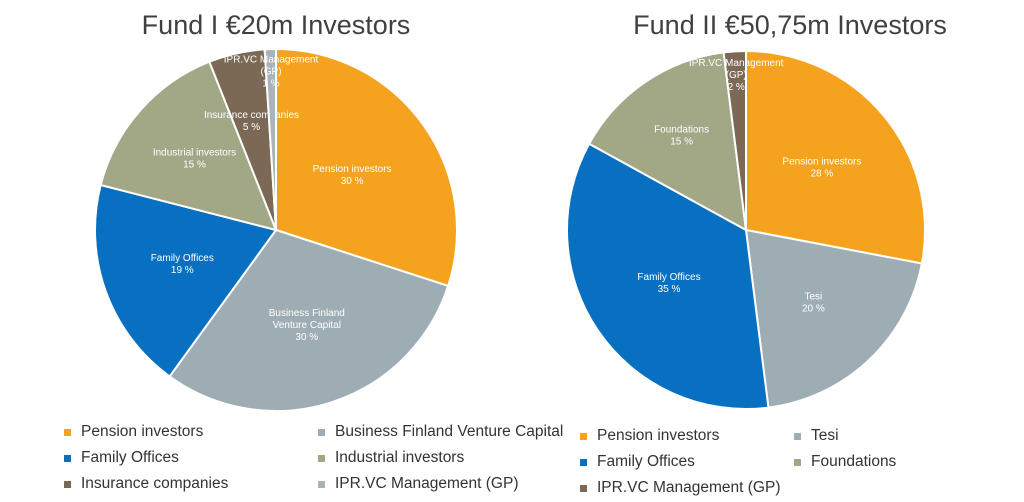  Describe the element at coordinates (834, 318) in the screenshot. I see `fund2-slice-tesi` at that location.